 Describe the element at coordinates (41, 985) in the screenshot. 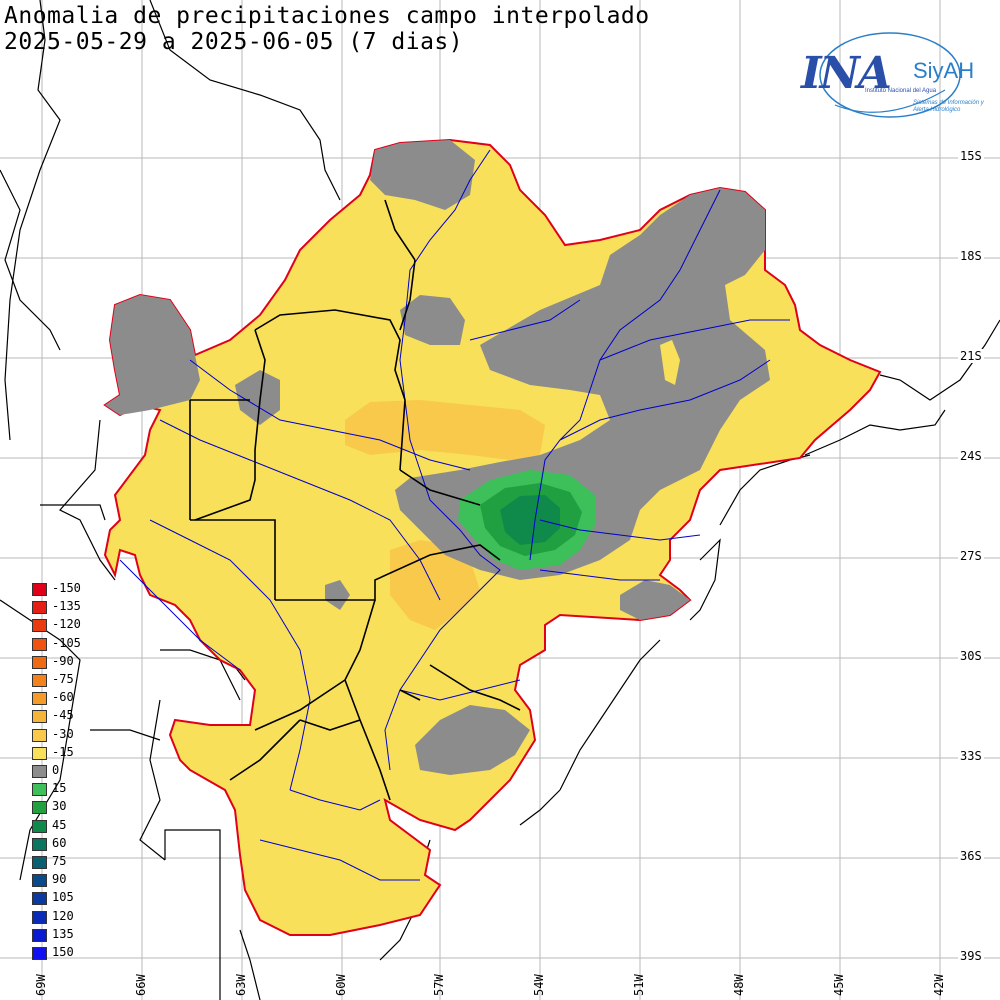

I see `longitude-label: 69W` at that location.